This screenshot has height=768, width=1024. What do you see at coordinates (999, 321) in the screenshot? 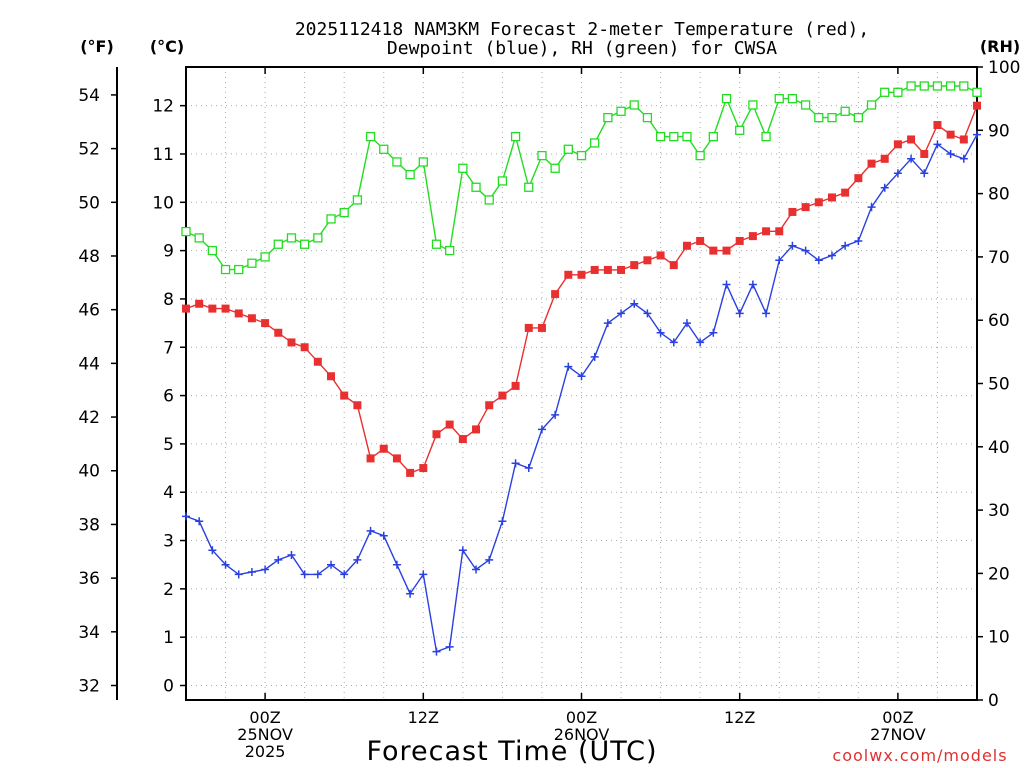
I see `rh-tick-label: 60` at bounding box center [999, 321].